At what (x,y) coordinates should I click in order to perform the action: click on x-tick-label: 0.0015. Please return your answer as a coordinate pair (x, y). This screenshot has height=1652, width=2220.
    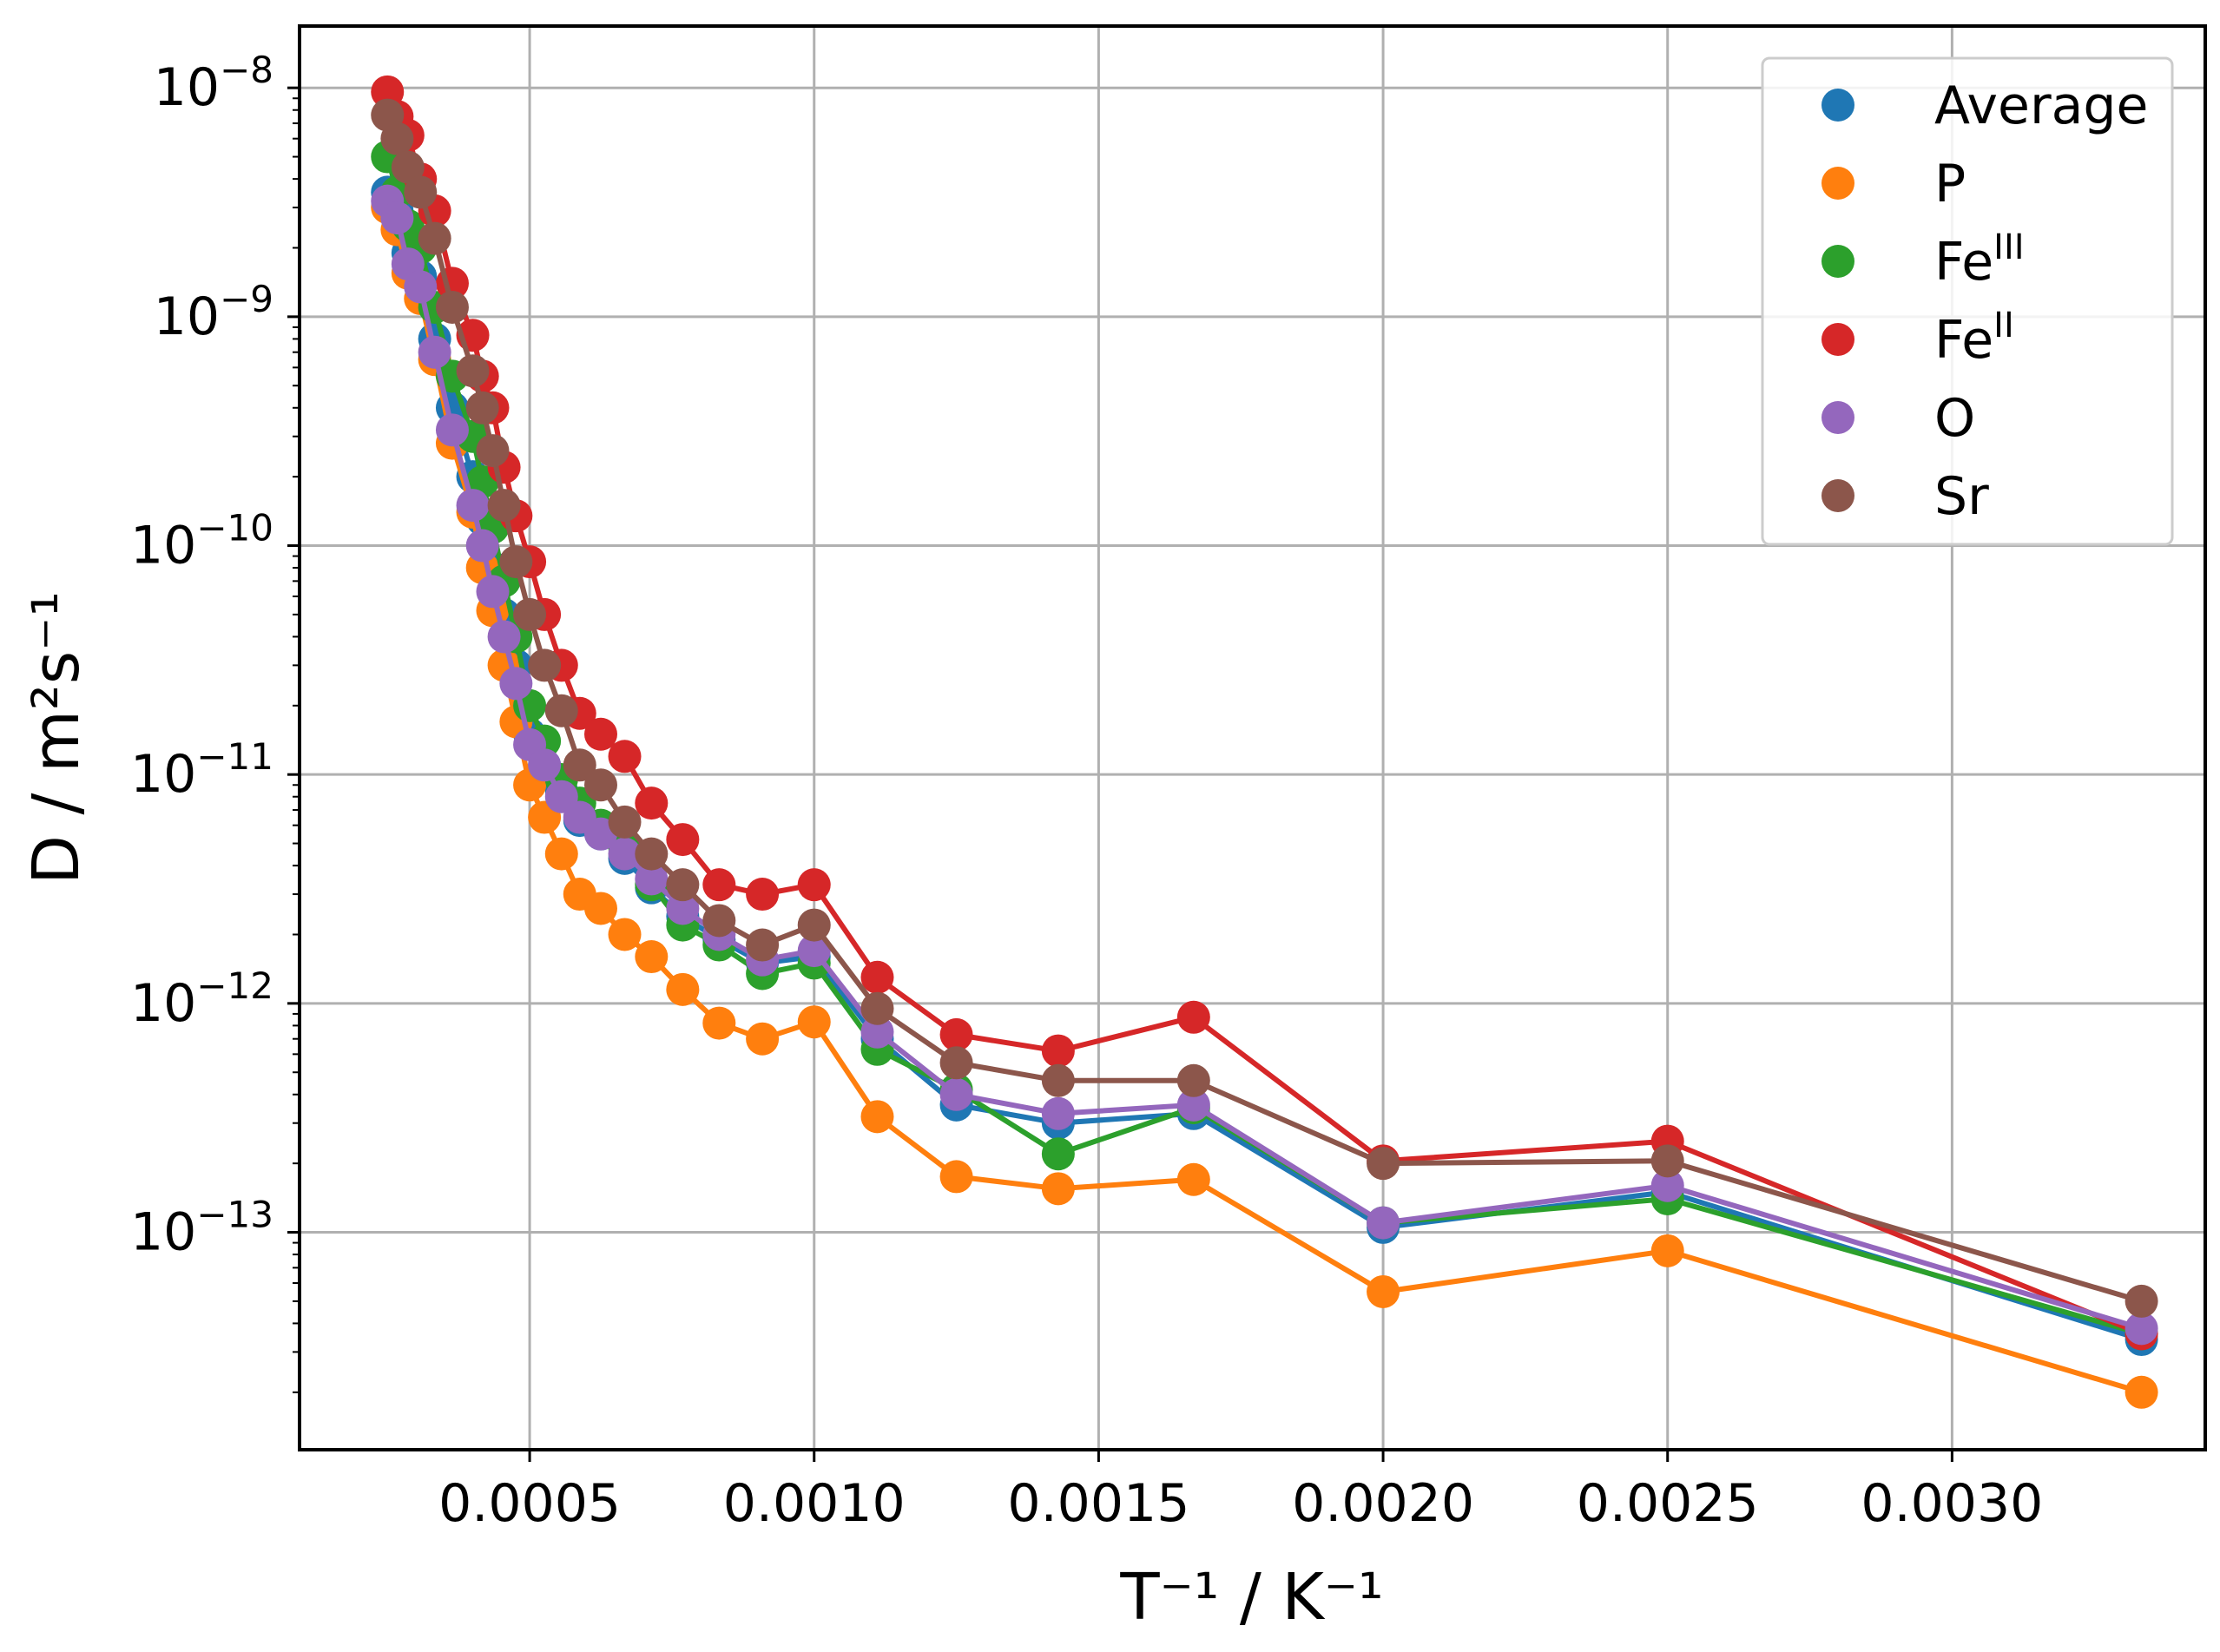
    Looking at the image, I should click on (1098, 1503).